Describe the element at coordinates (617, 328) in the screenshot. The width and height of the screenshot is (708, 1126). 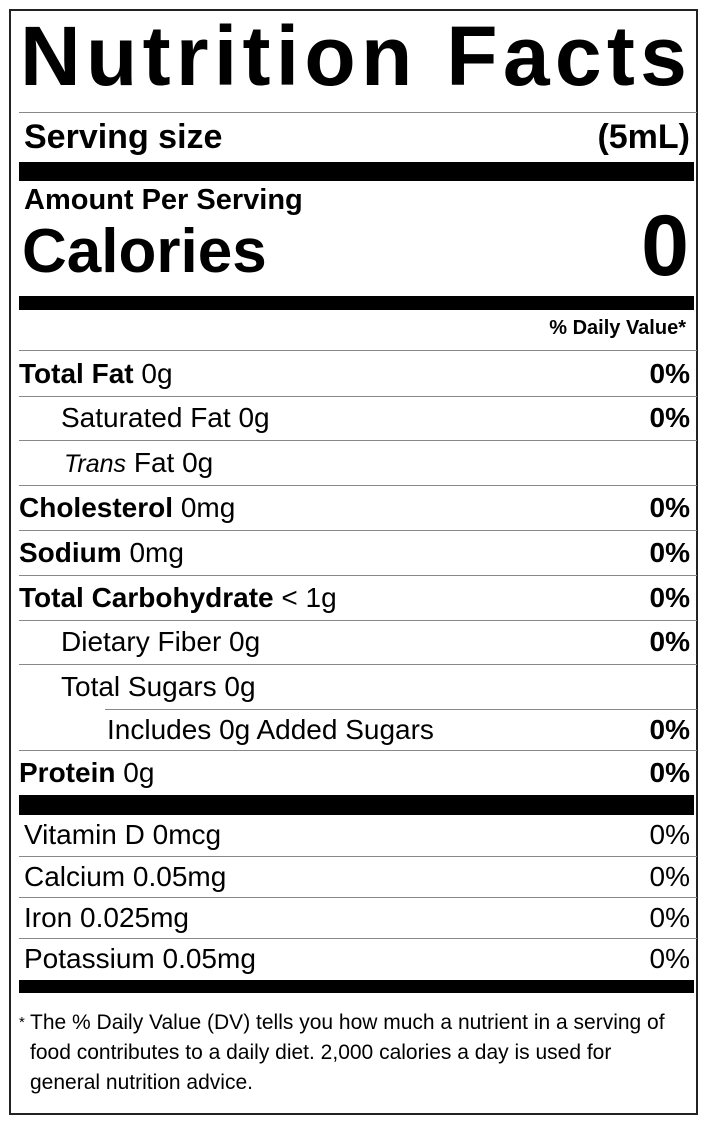
I see `daily-value-header: % Daily Value*` at that location.